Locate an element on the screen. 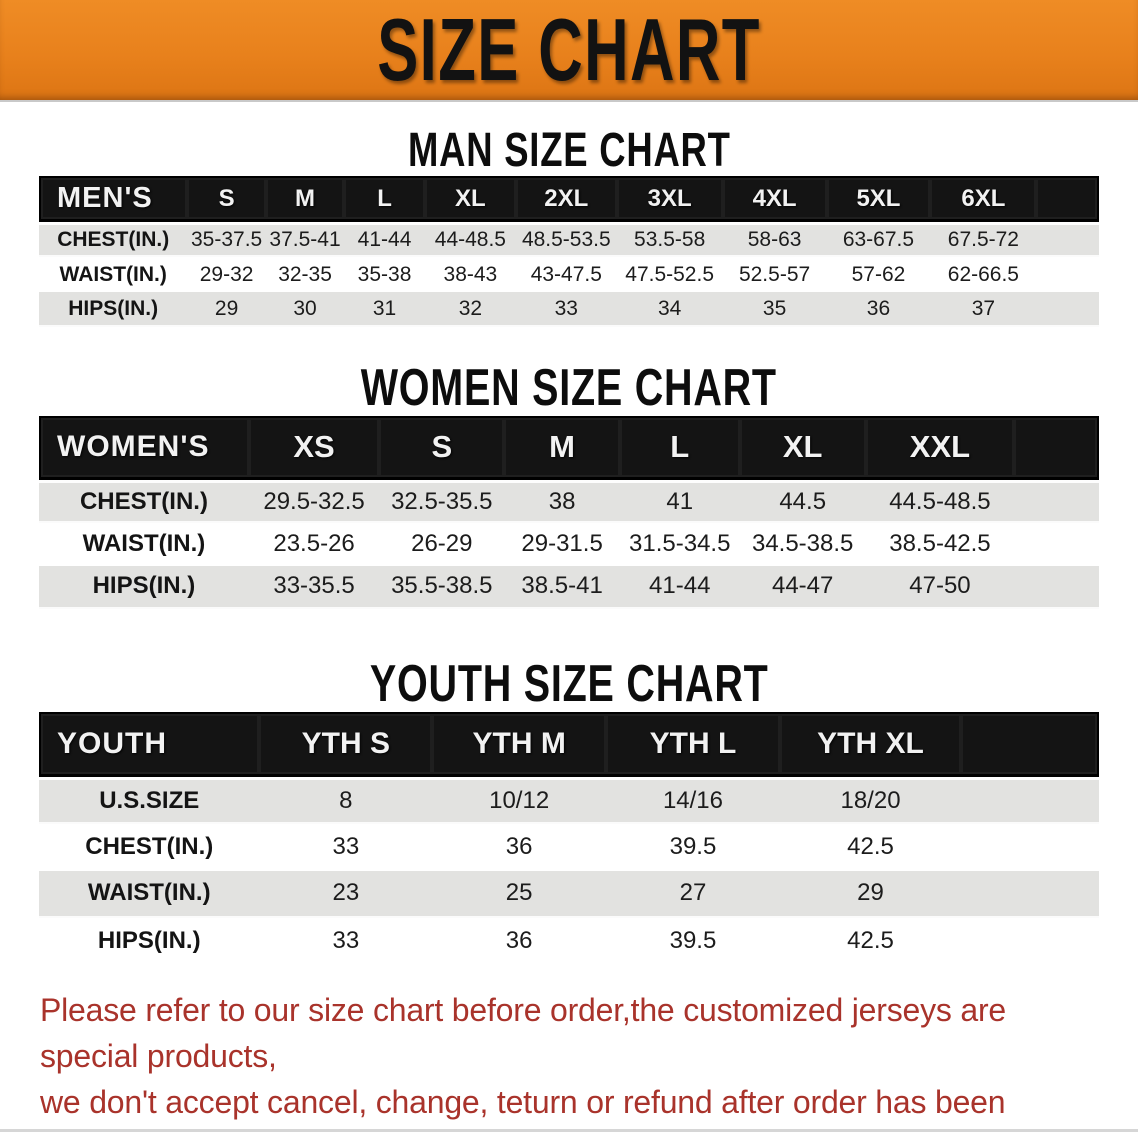  row-label: U.S.SIZE is located at coordinates (149, 800).